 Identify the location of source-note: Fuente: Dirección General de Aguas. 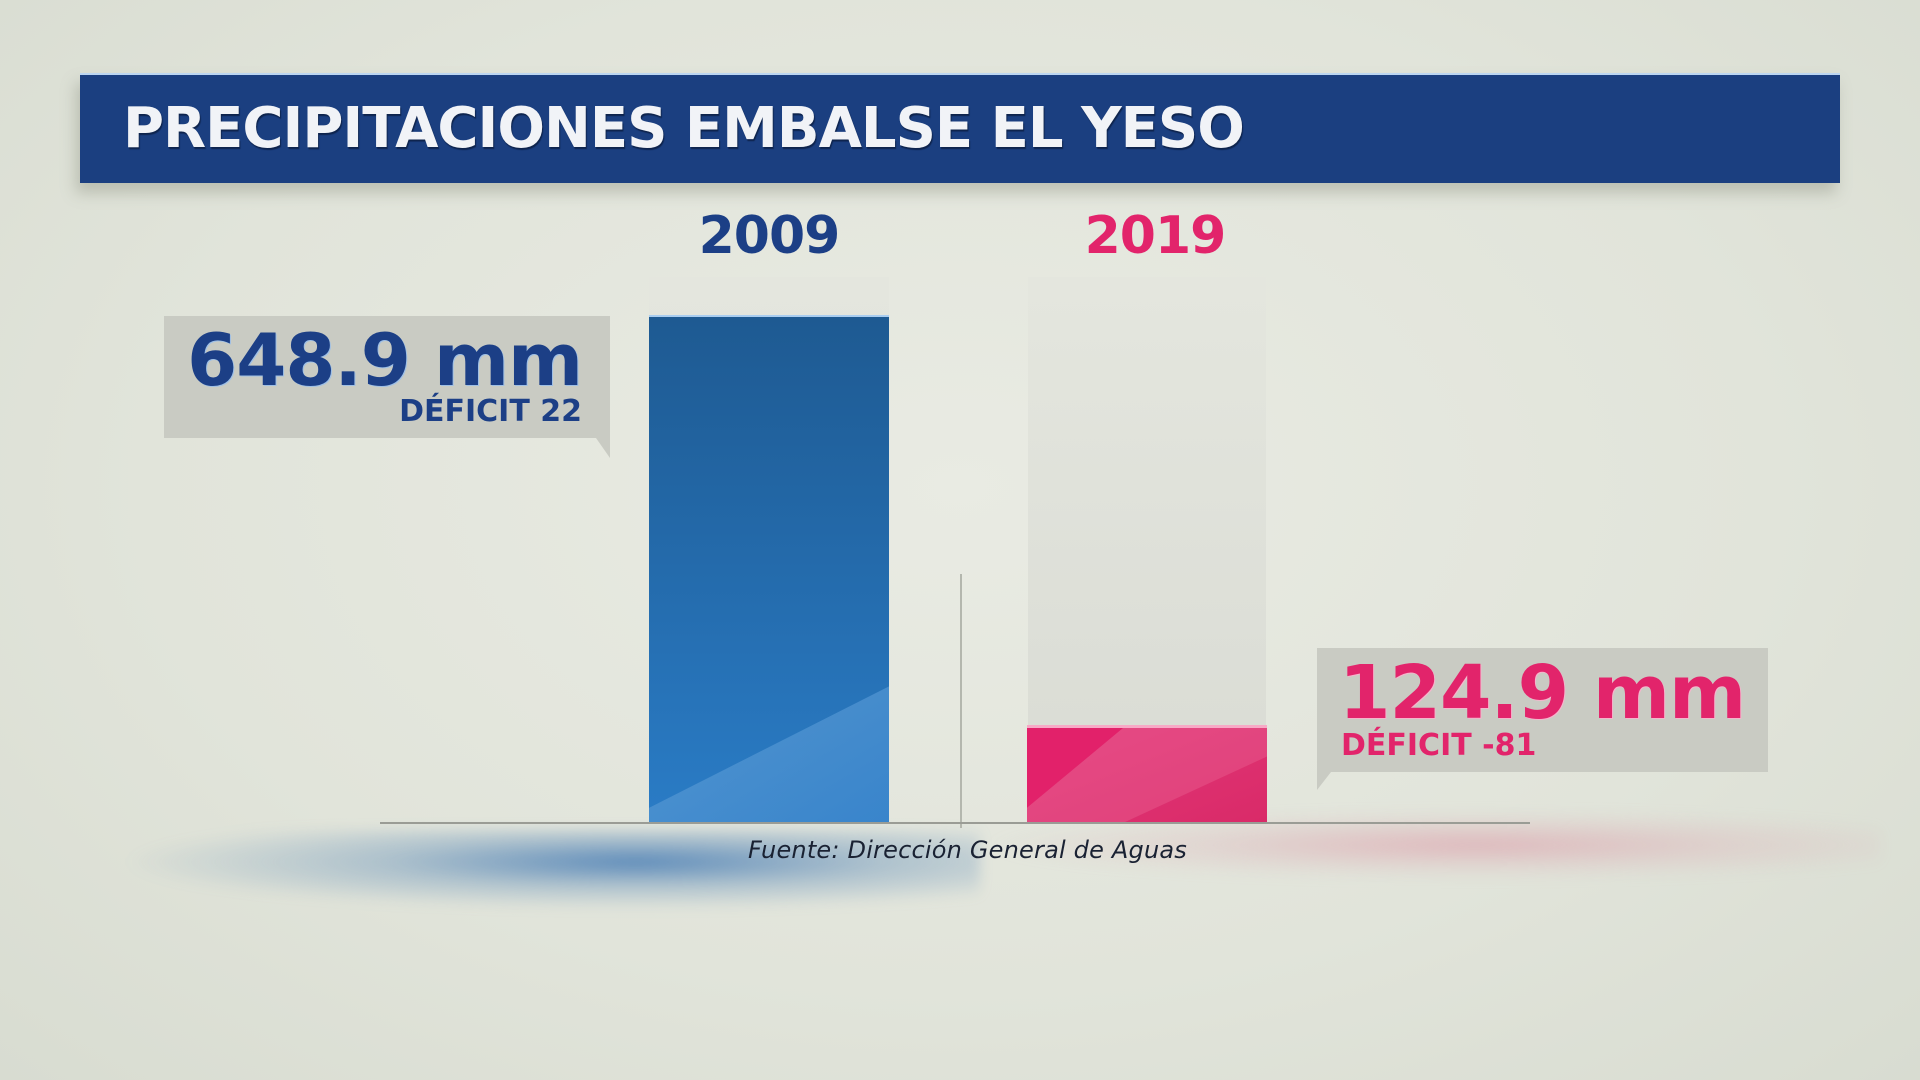
(967, 850).